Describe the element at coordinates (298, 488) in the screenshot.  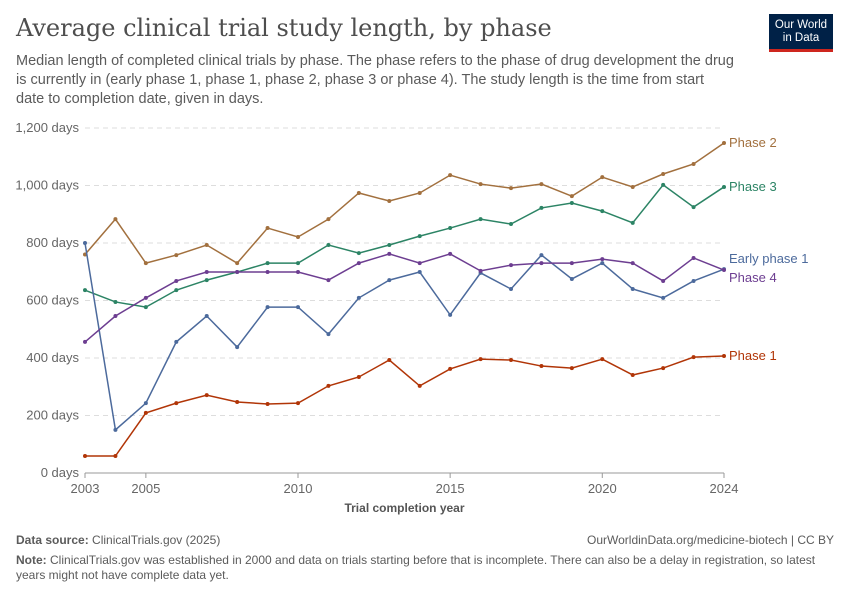
I see `x-tick-label: 2010` at that location.